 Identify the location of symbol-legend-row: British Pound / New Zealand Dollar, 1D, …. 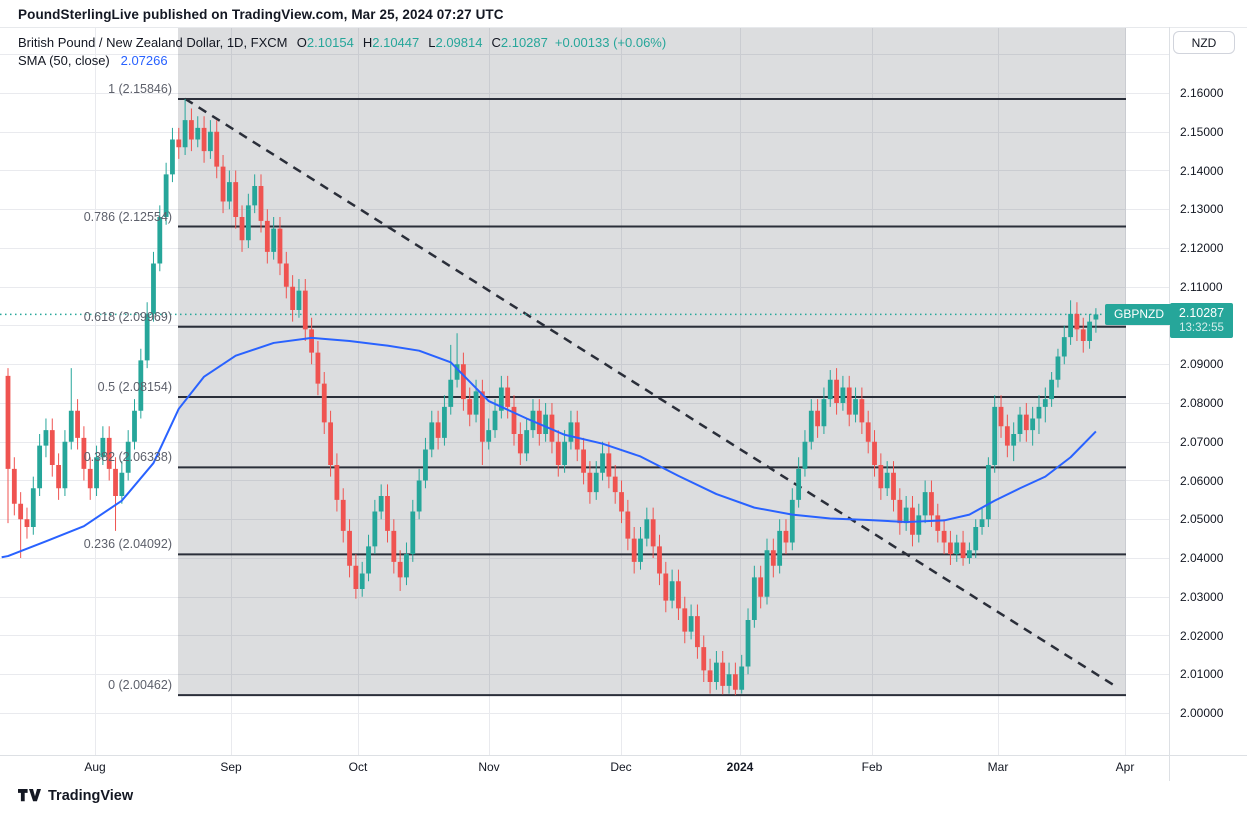
(342, 42).